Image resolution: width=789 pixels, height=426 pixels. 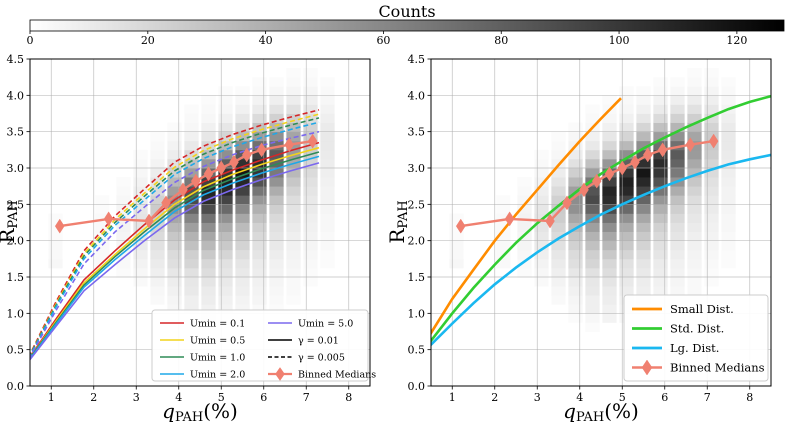 What do you see at coordinates (186, 183) in the screenshot?
I see `left-binned-medians` at bounding box center [186, 183].